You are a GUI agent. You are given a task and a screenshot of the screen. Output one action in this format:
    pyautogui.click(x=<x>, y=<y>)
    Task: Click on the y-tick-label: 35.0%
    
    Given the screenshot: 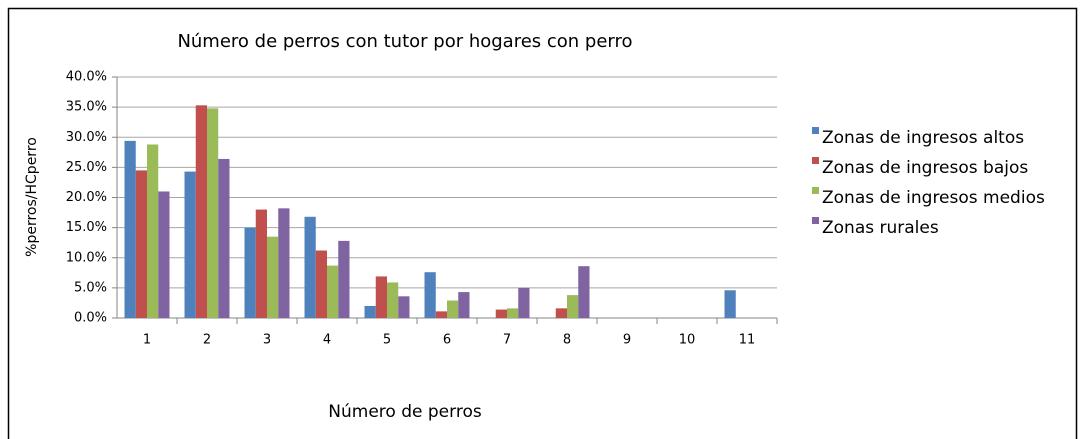 What is the action you would take?
    pyautogui.click(x=86, y=107)
    